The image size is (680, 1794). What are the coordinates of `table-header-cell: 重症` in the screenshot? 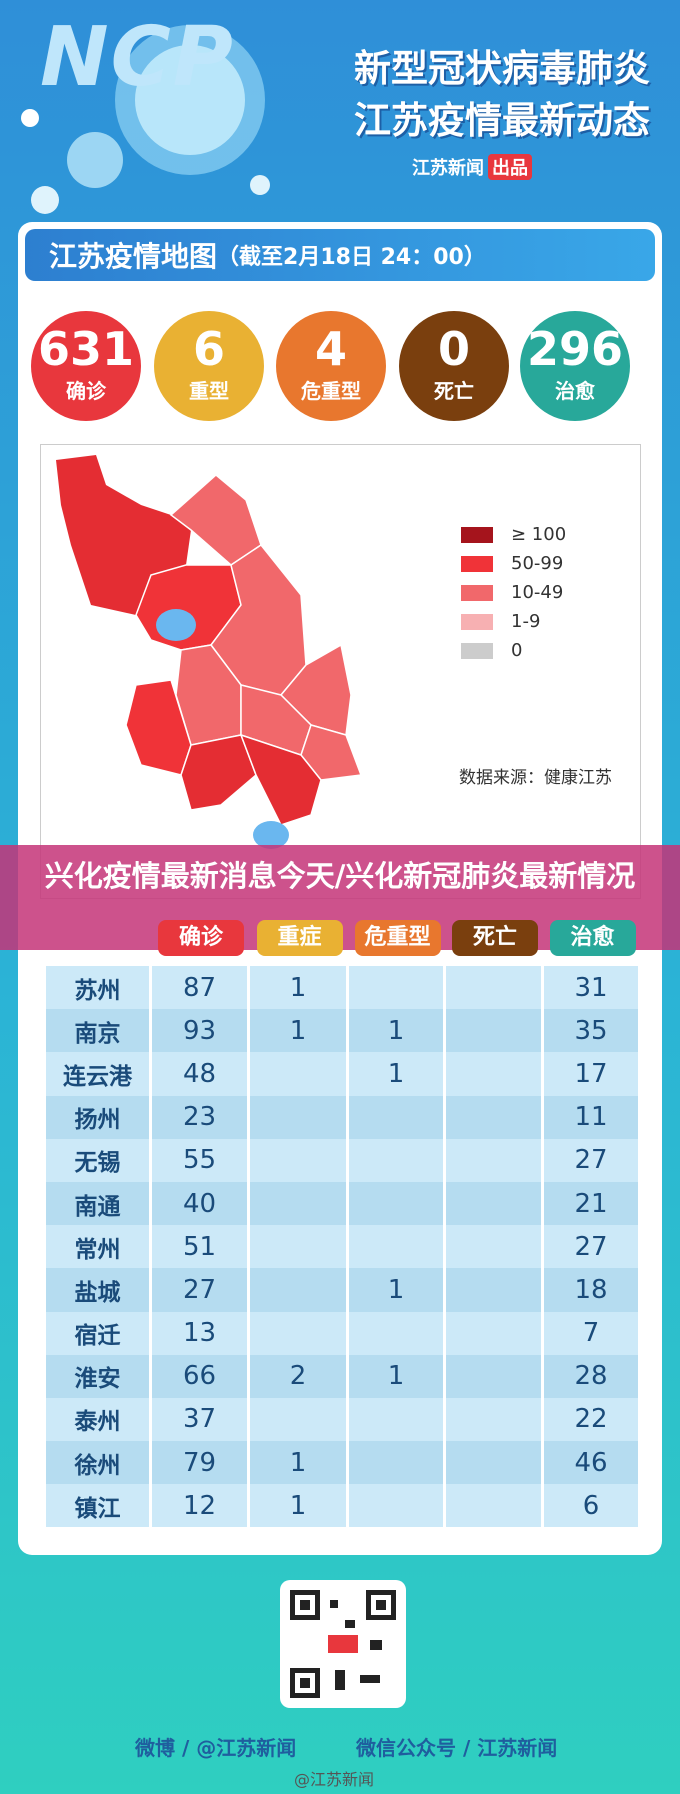 It's located at (299, 938).